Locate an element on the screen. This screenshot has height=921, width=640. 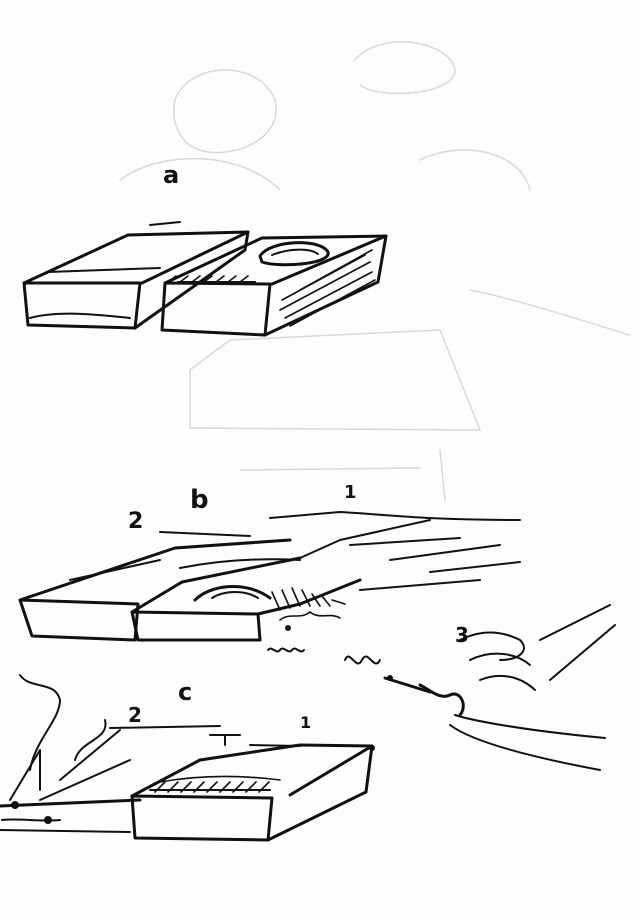
panel-c-left-block is located at coordinates (71, 753).